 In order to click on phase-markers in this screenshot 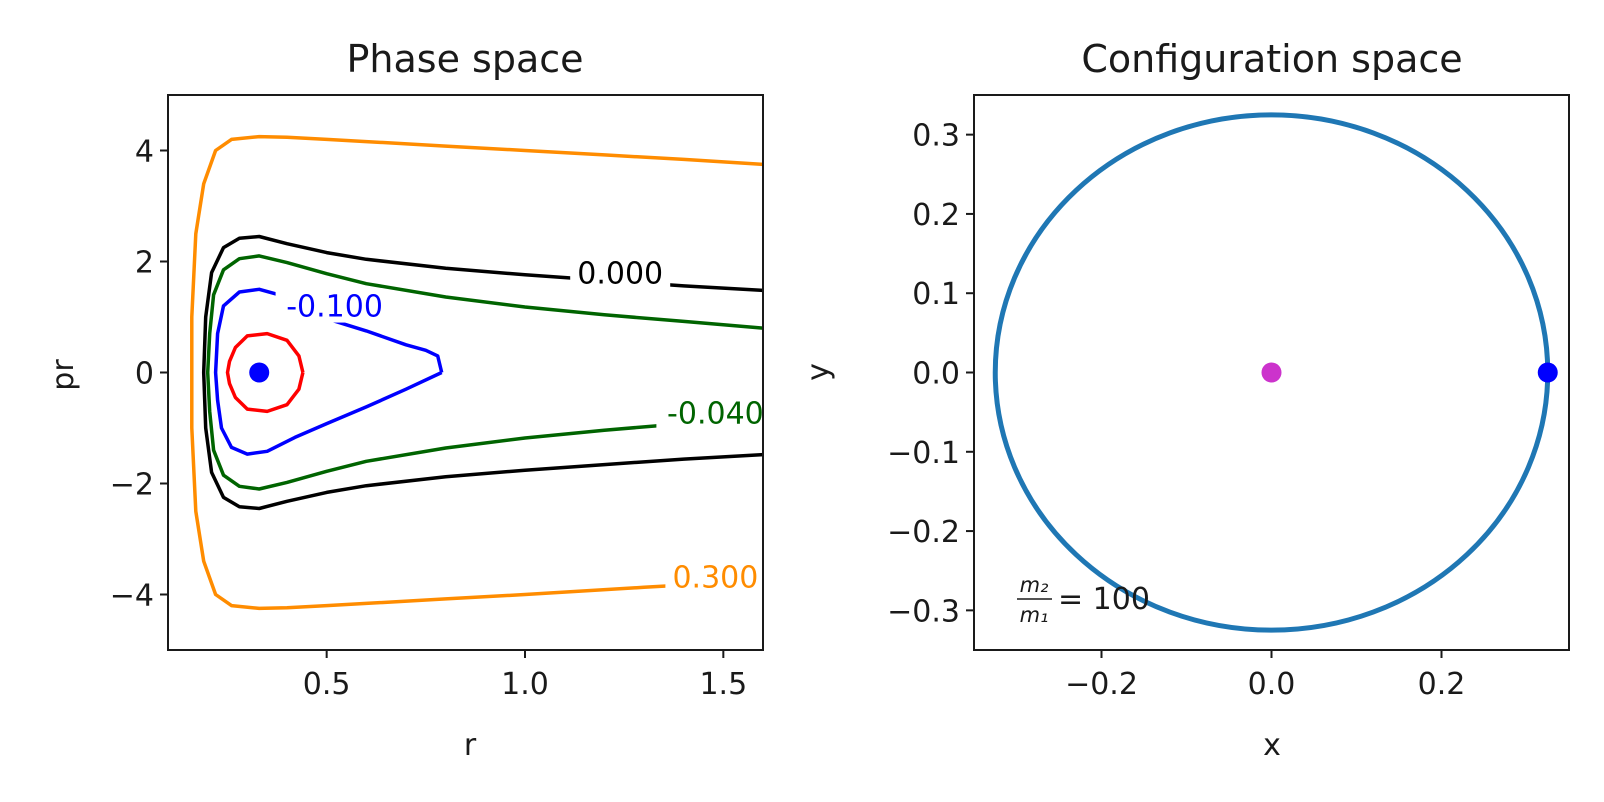, I will do `click(259, 372)`.